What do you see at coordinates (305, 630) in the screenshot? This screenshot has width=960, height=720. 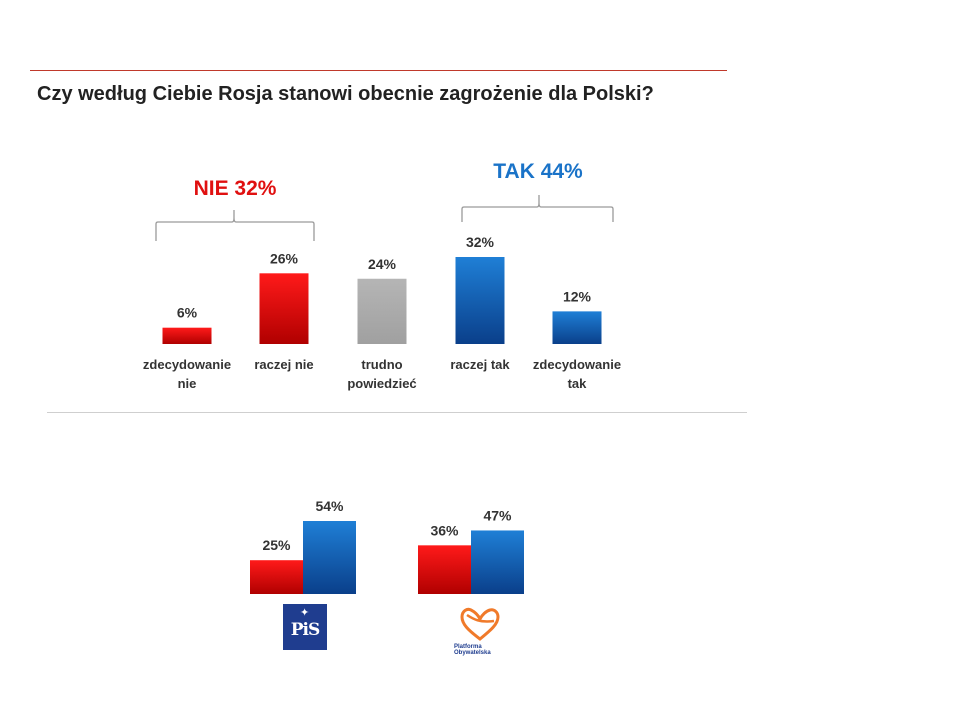 I see `pis-logo-text: PiS` at bounding box center [305, 630].